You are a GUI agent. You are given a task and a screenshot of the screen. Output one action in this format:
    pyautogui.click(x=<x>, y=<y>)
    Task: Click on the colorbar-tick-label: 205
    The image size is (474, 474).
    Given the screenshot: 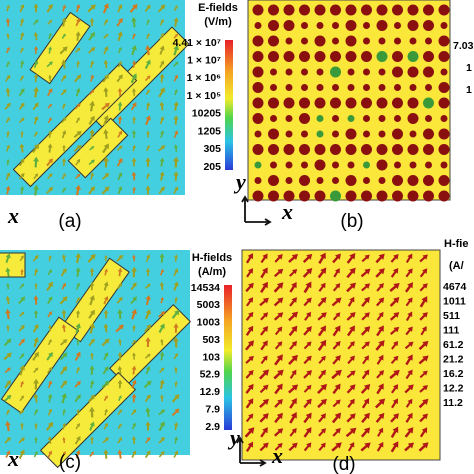 What is the action you would take?
    pyautogui.click(x=212, y=167)
    